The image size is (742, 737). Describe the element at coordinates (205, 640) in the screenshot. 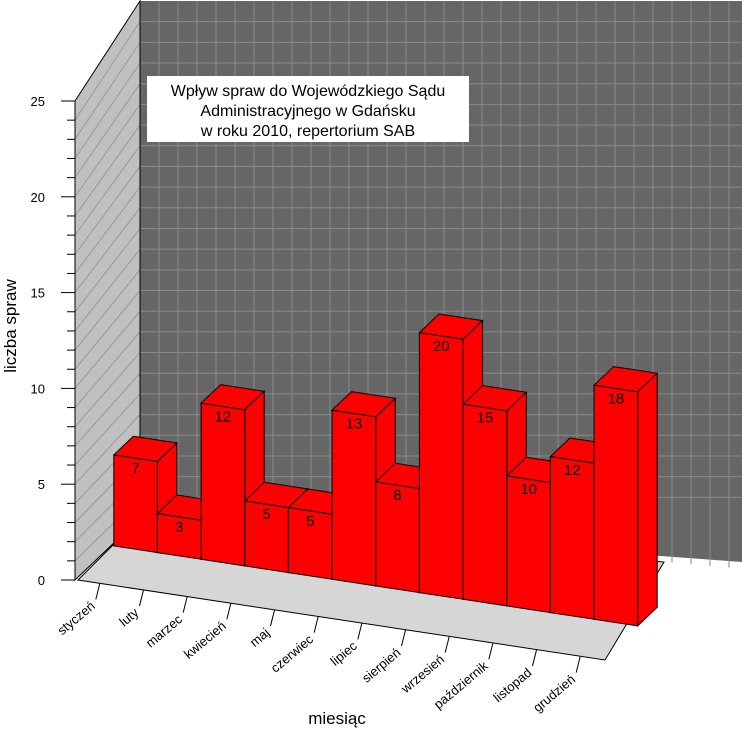

I see `x-tick-label: kwiecień` at that location.